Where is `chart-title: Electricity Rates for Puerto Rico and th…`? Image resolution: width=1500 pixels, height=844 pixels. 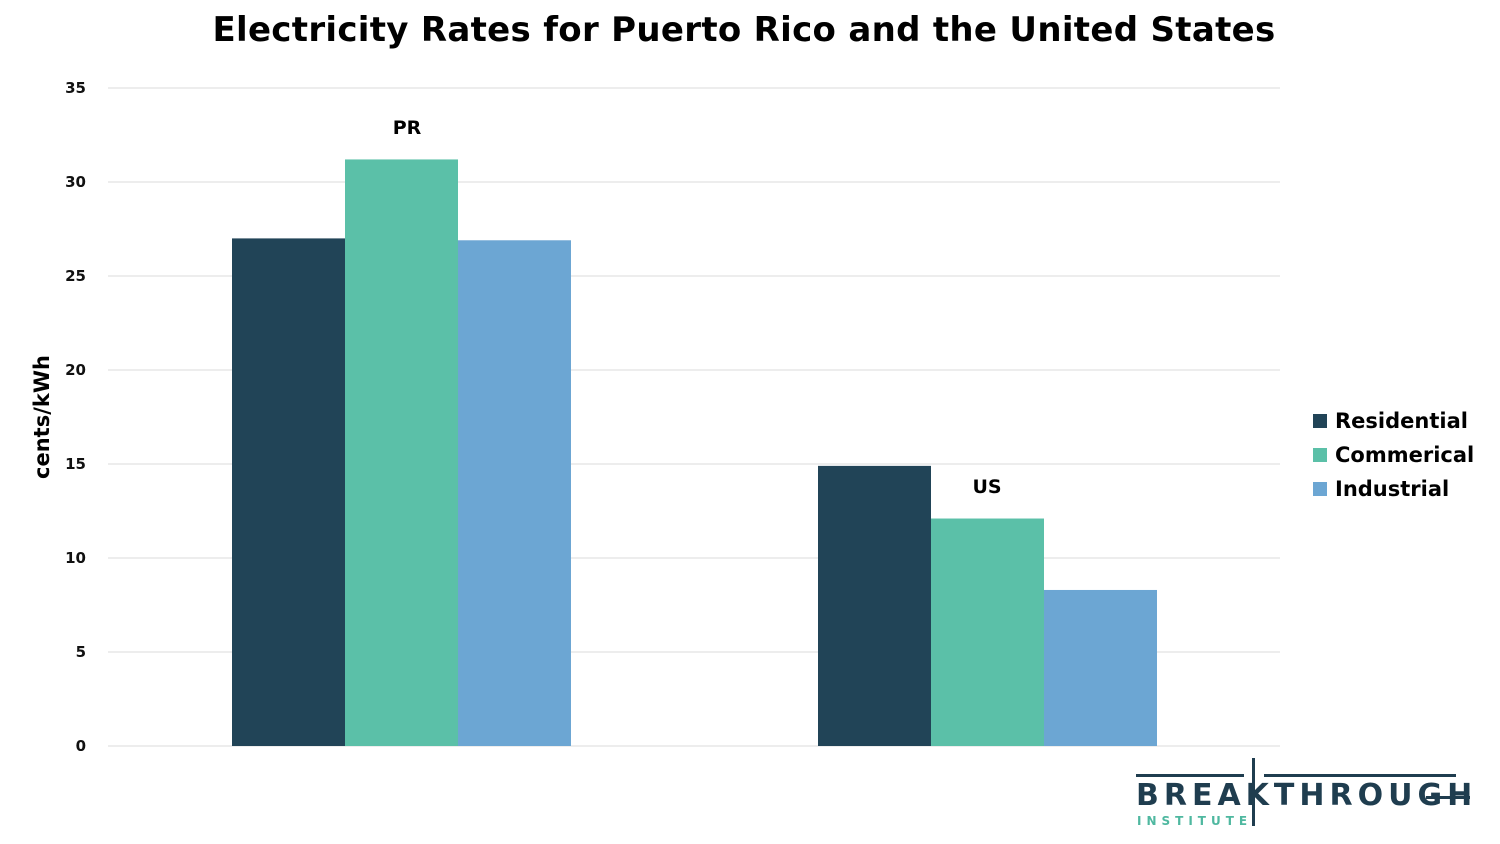
chart-title: Electricity Rates for Puerto Rico and th… is located at coordinates (744, 30).